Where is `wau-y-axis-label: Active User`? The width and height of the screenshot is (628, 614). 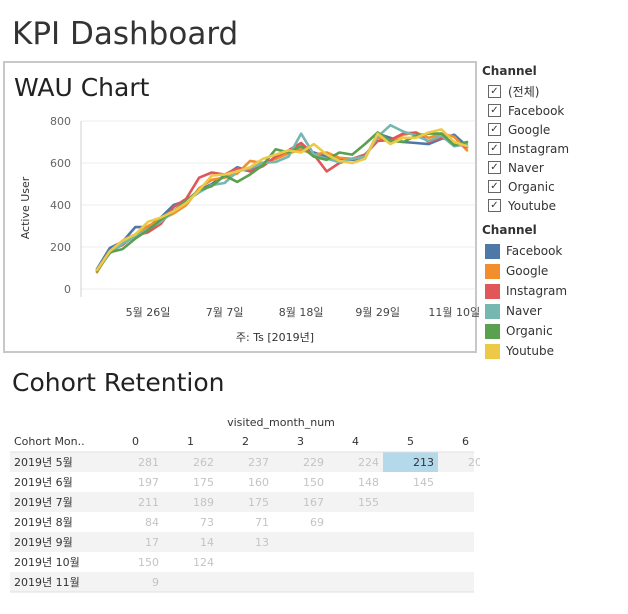
wau-y-axis-label: Active User is located at coordinates (25, 207).